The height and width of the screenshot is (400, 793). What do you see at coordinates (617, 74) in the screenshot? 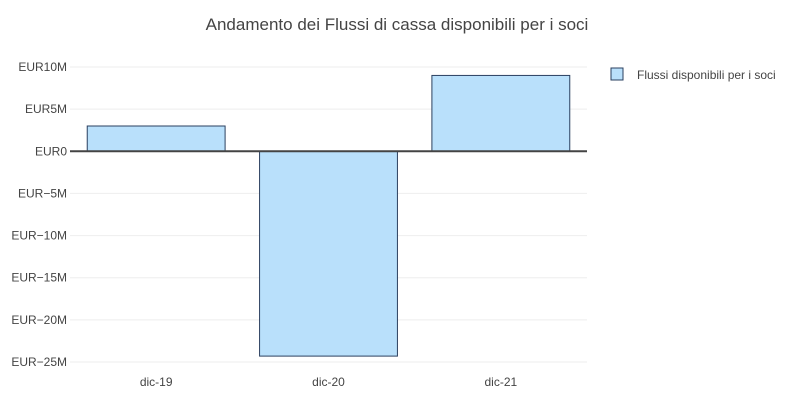
I see `legend-swatch` at bounding box center [617, 74].